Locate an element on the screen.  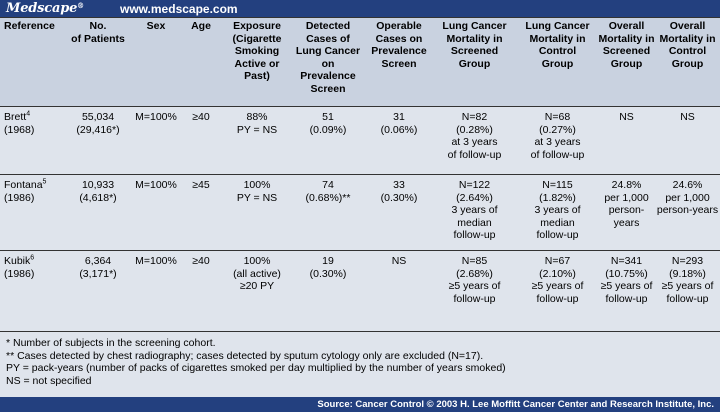
table-cell: 24.8% per 1,000 person-years is located at coordinates (626, 204).